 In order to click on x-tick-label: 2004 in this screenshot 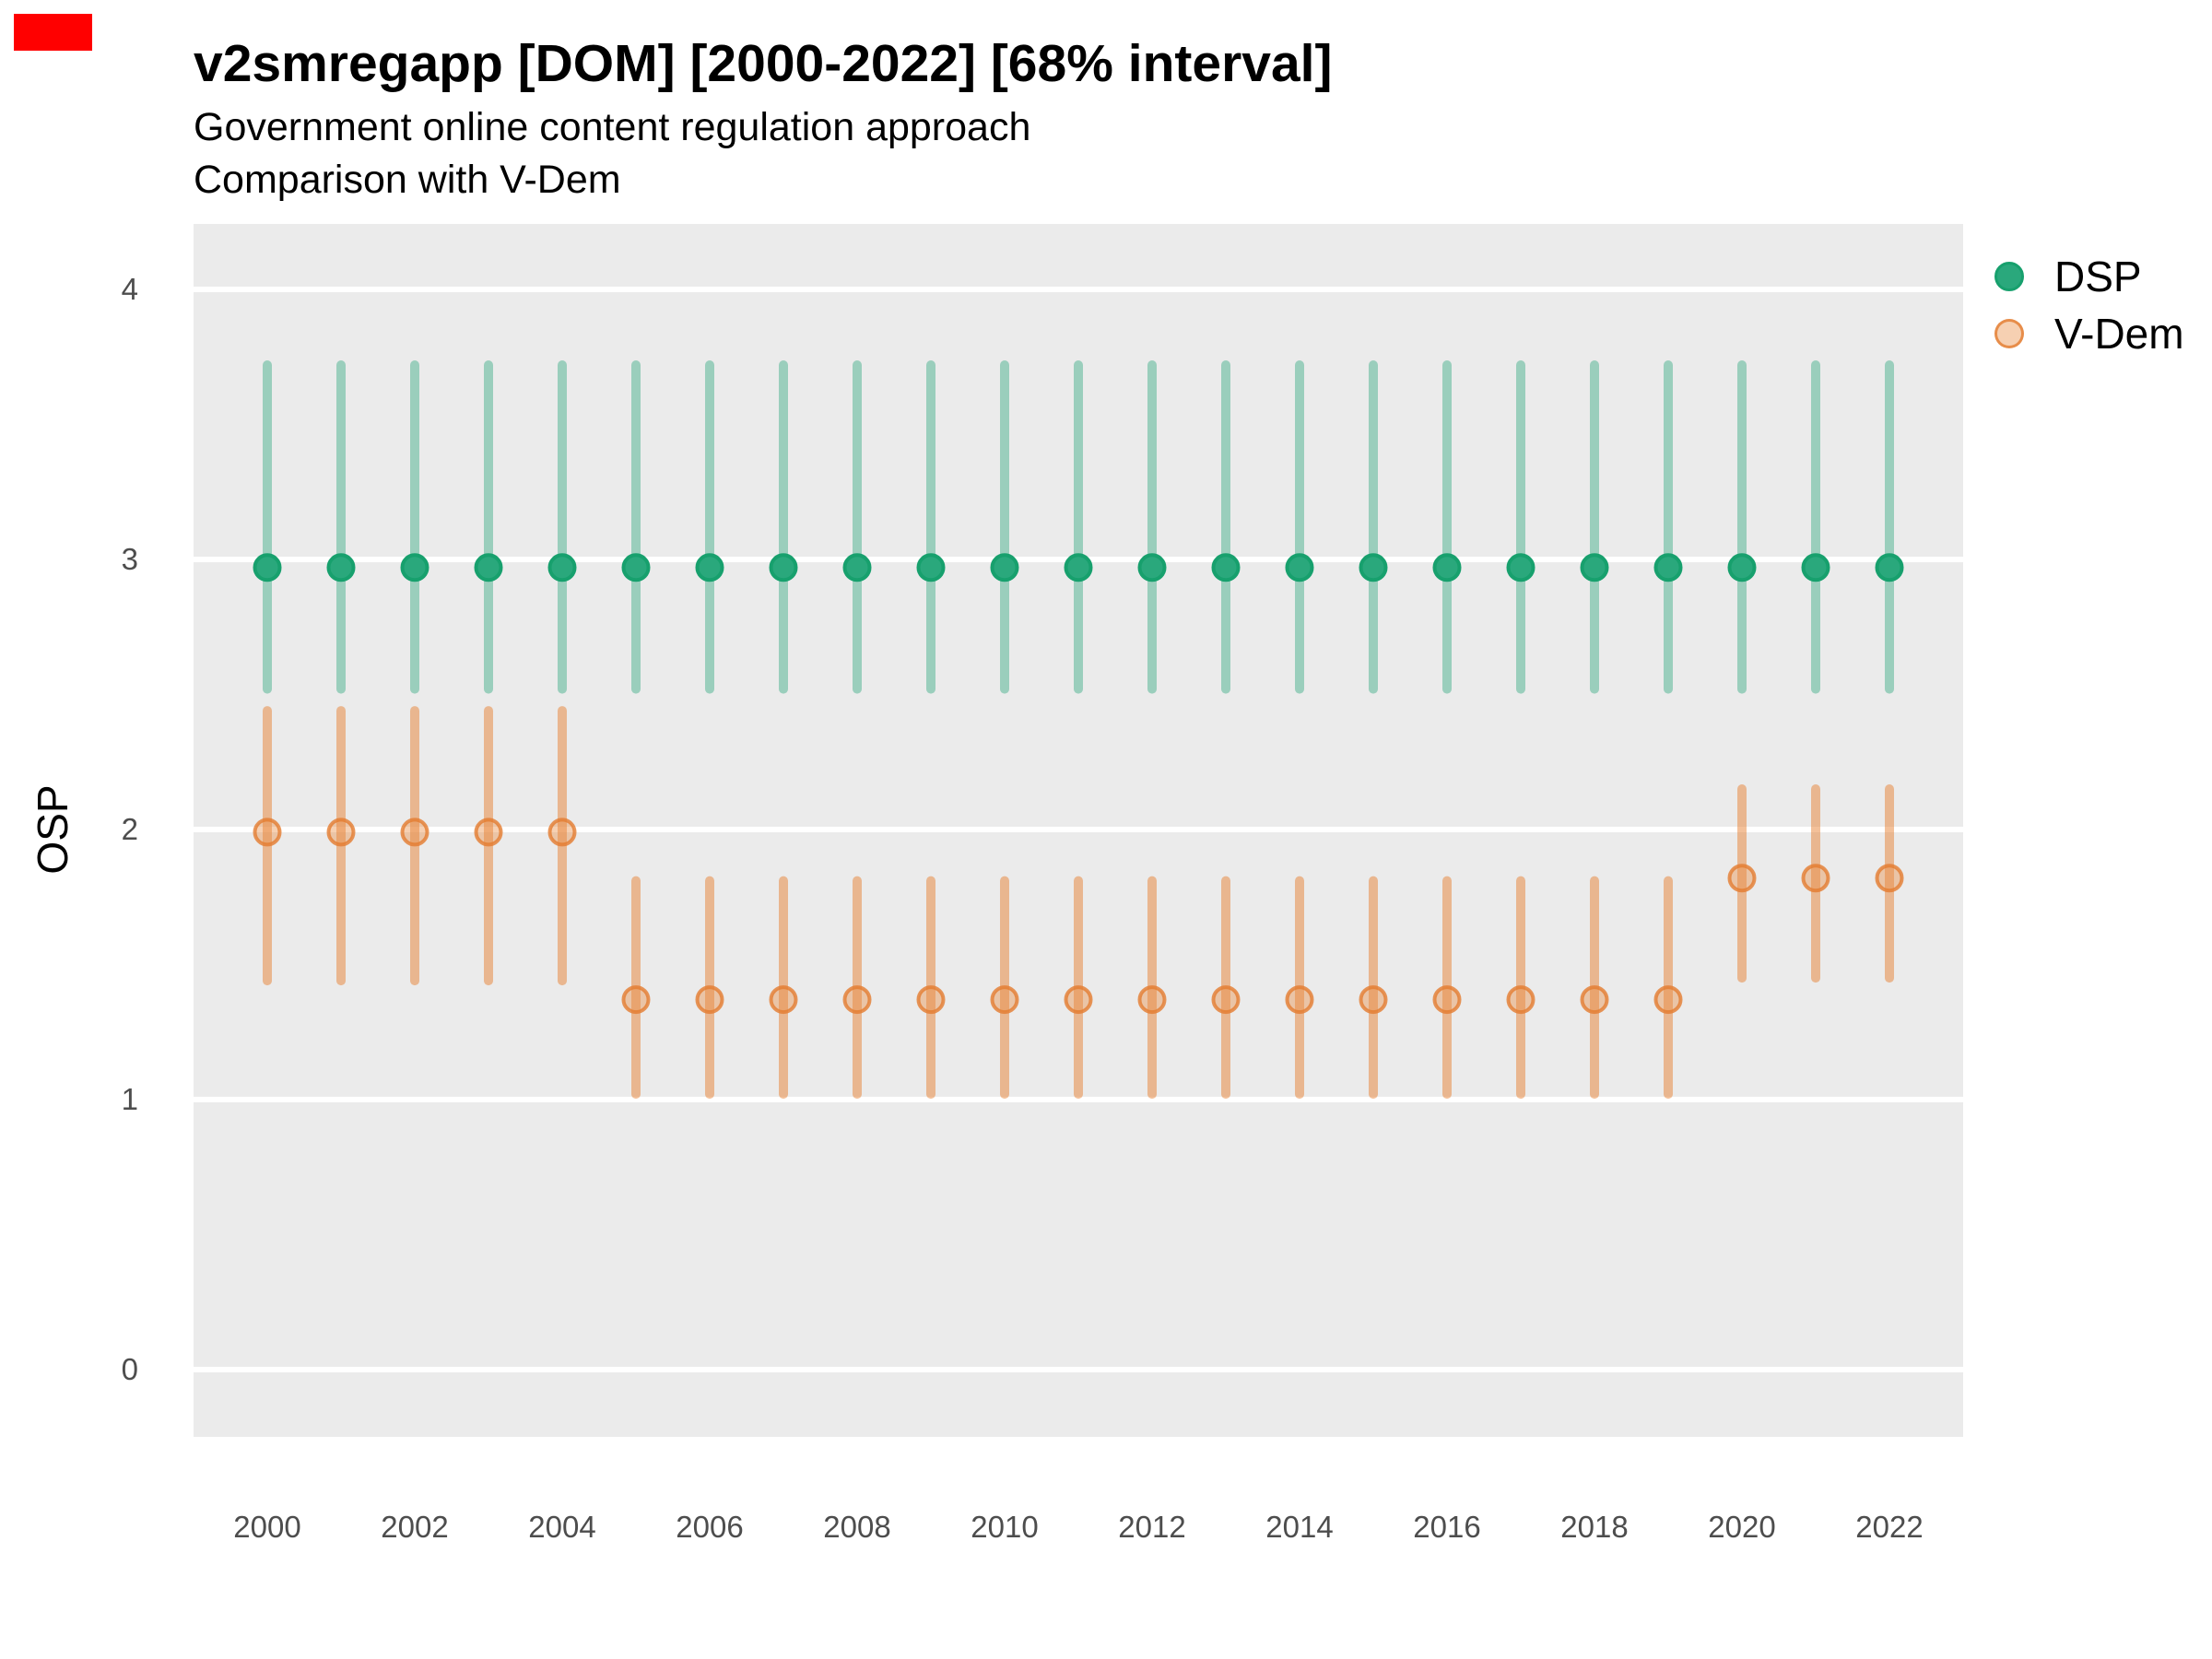, I will do `click(562, 1527)`.